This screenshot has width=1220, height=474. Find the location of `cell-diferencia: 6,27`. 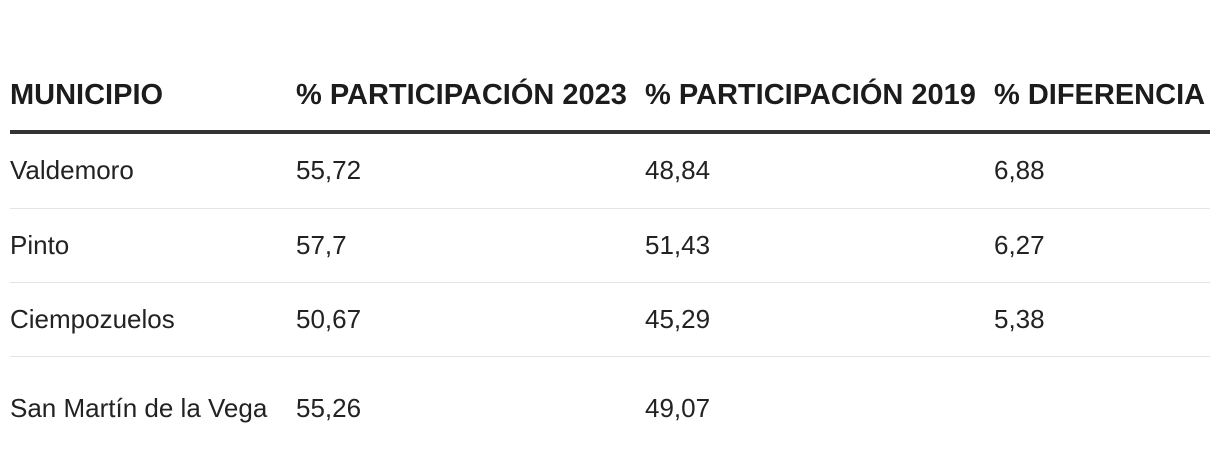

cell-diferencia: 6,27 is located at coordinates (1102, 245).